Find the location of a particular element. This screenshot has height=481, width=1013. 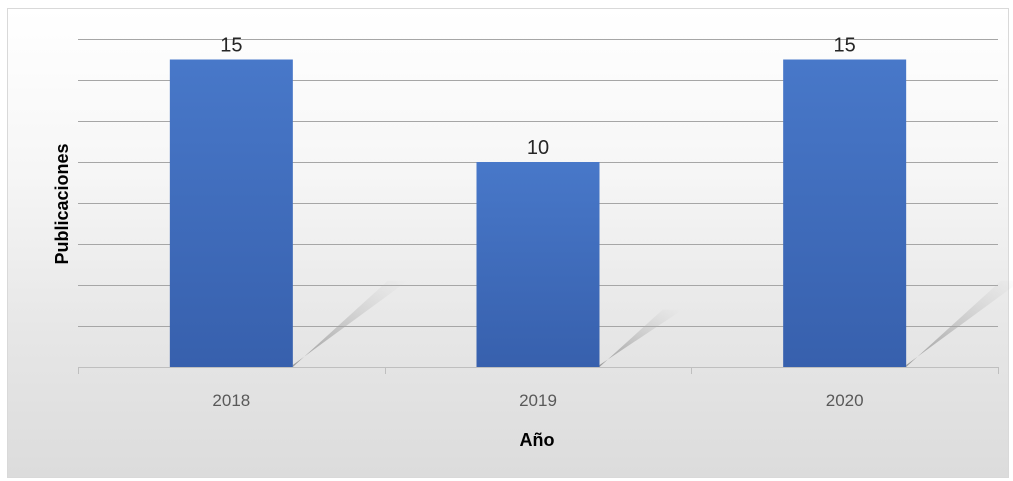

x-axis-title: Año is located at coordinates (537, 440).